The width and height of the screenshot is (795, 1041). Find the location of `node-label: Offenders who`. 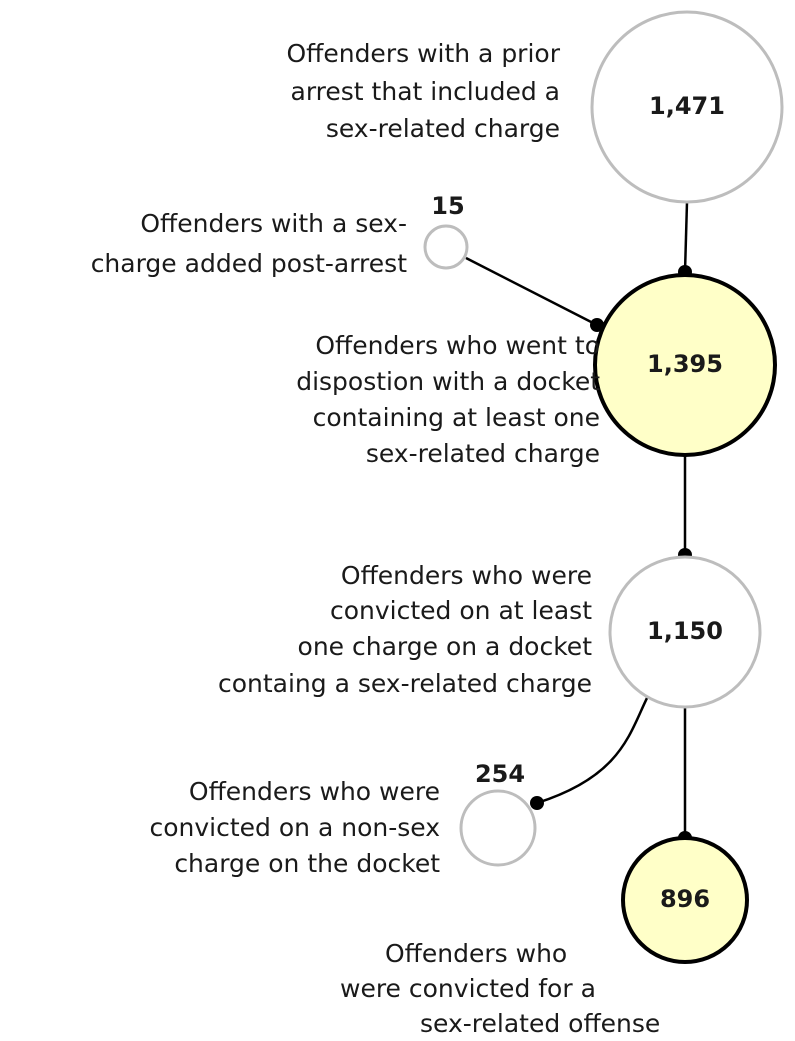

node-label: Offenders who is located at coordinates (476, 953).